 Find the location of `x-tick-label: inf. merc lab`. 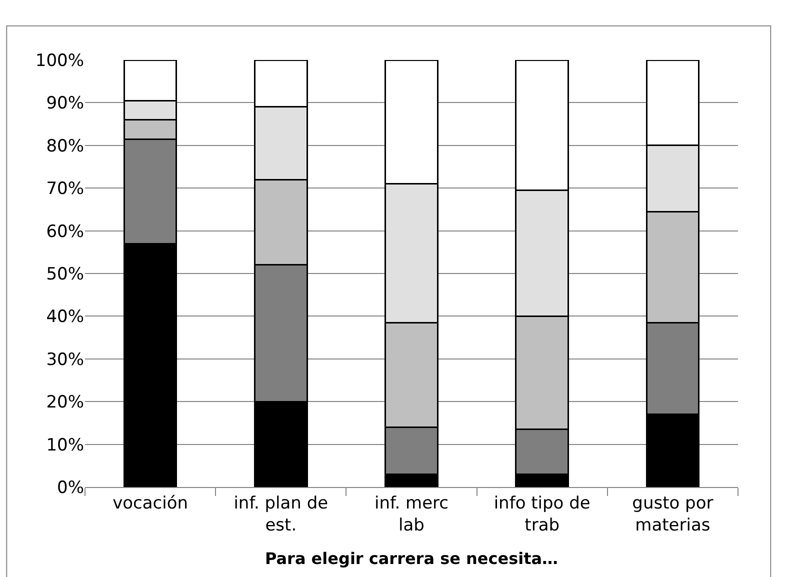

x-tick-label: inf. merc lab is located at coordinates (411, 514).